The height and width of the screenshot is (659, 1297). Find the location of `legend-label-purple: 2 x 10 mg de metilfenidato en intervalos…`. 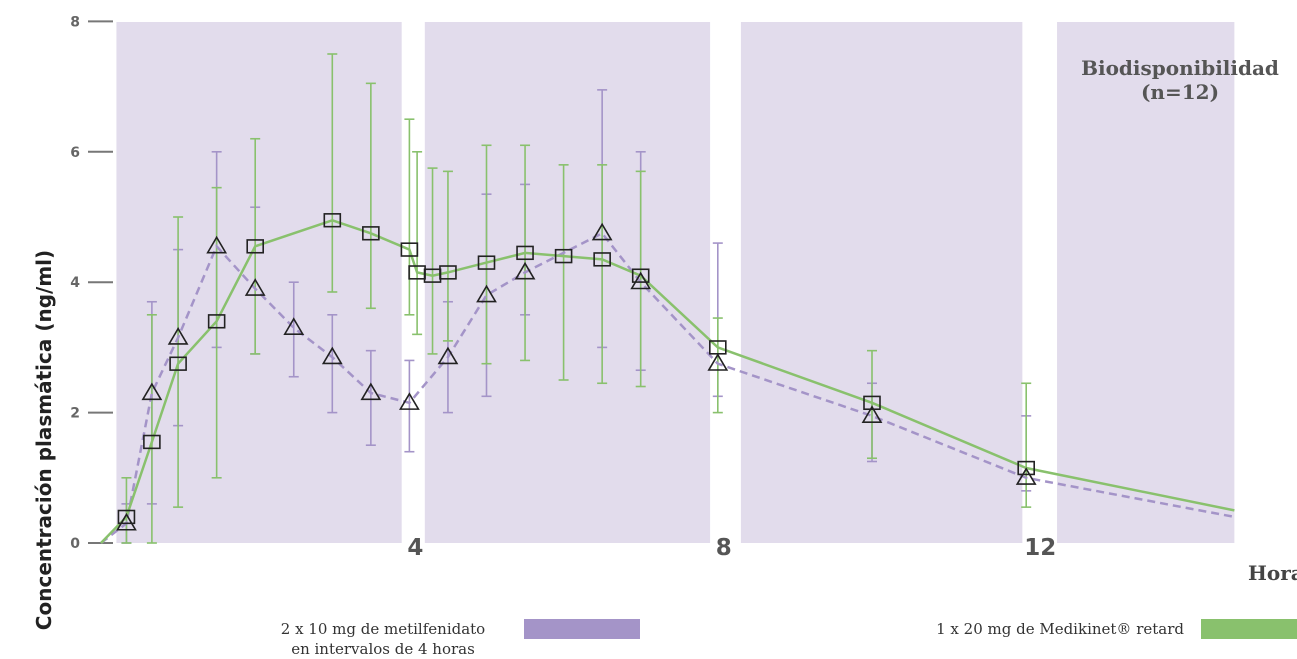

legend-label-purple: 2 x 10 mg de metilfenidato en intervalos… is located at coordinates (383, 639).